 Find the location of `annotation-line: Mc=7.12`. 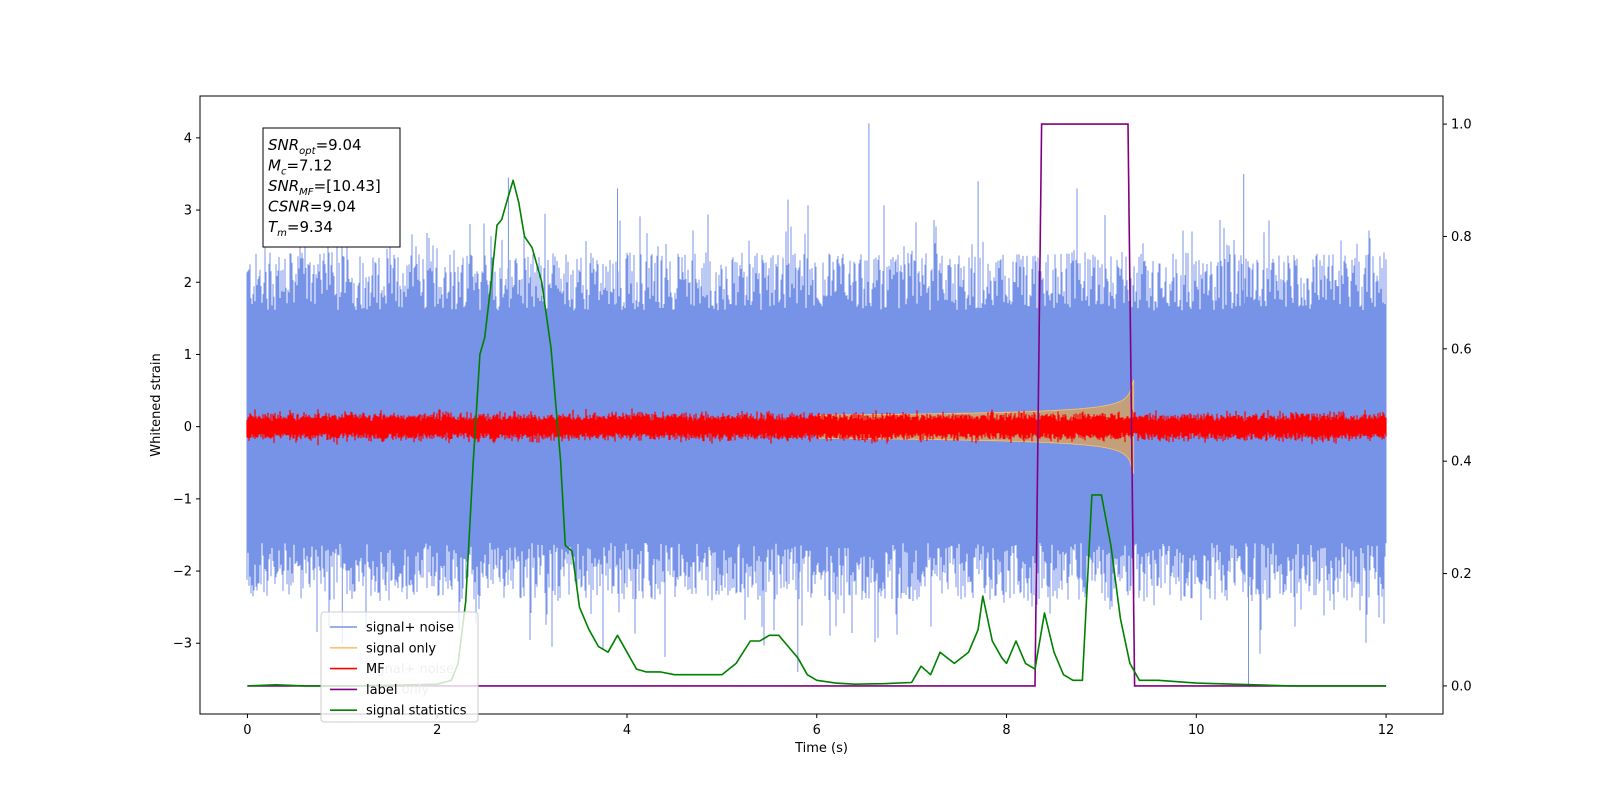

annotation-line: Mc=7.12 is located at coordinates (300, 167).